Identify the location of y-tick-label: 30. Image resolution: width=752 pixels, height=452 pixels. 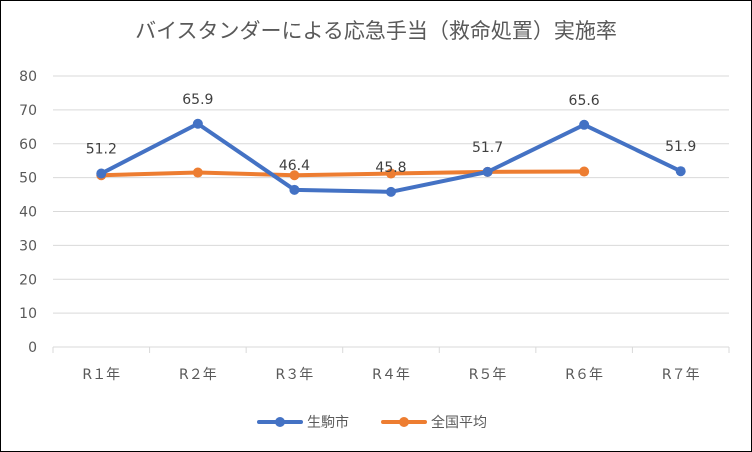
(28, 246).